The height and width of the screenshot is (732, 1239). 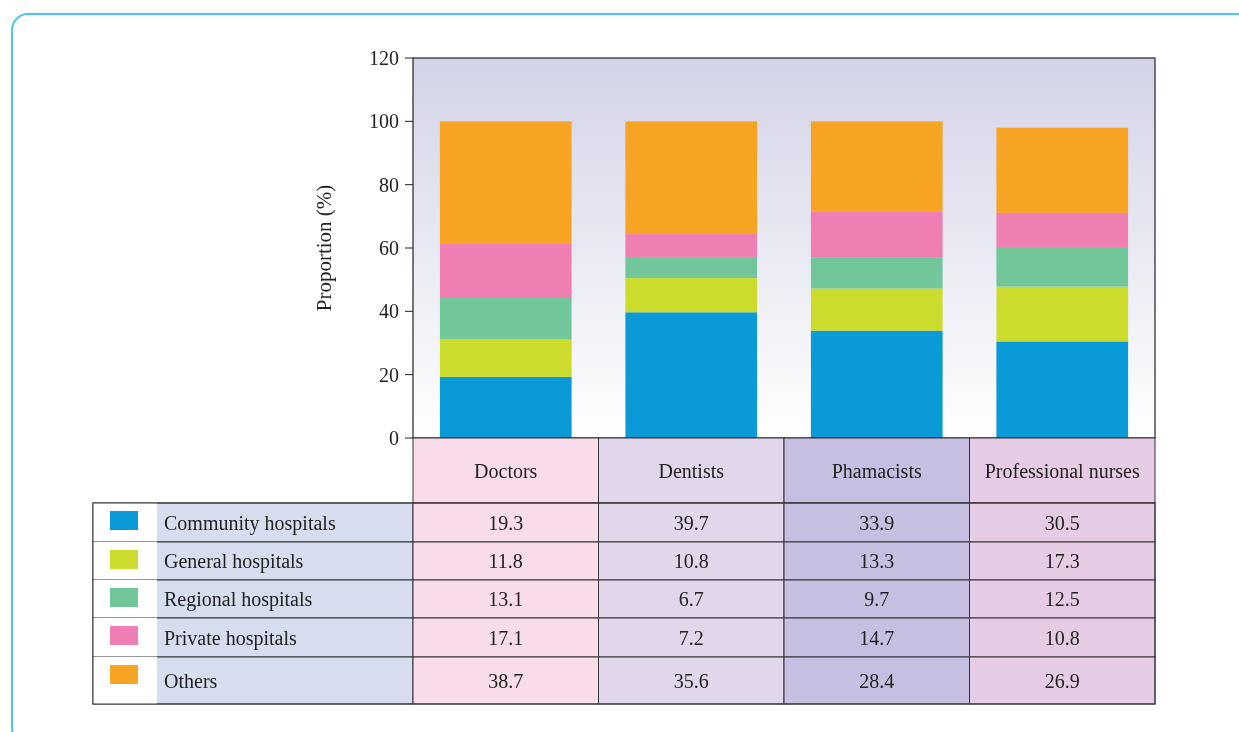 What do you see at coordinates (691, 470) in the screenshot?
I see `x-tick-label: Dentists` at bounding box center [691, 470].